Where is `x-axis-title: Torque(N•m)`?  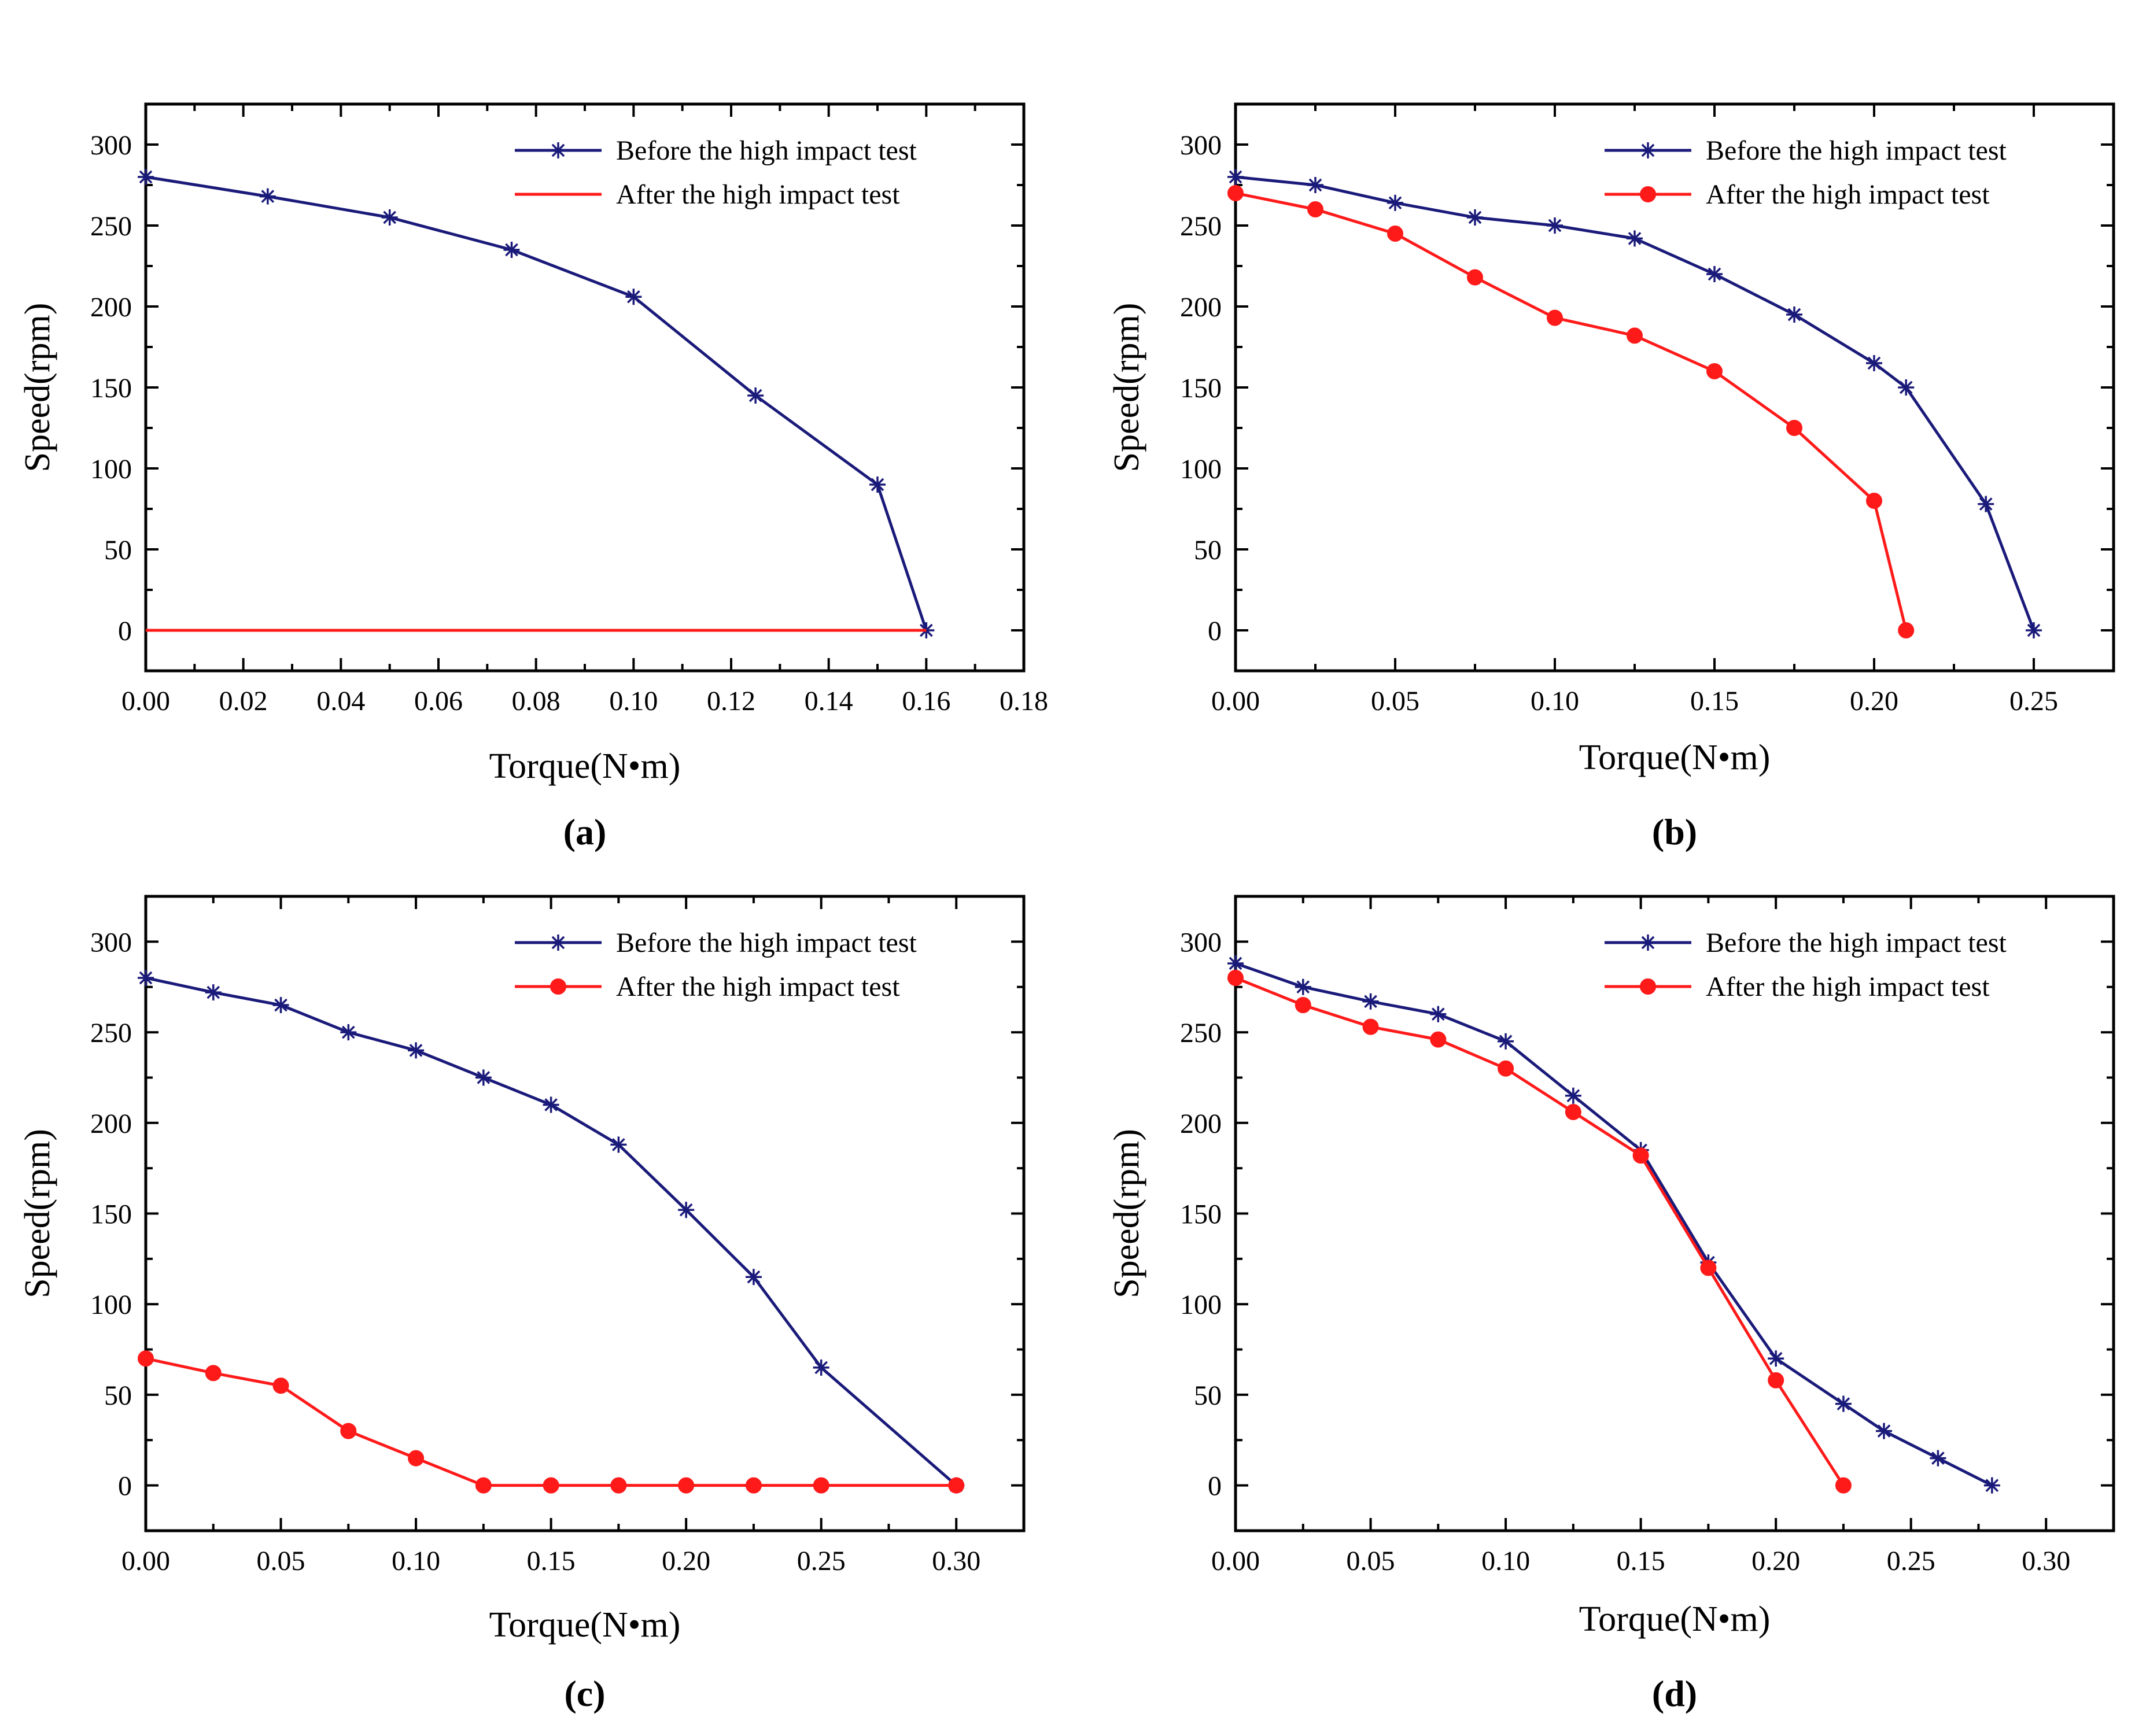 x-axis-title: Torque(N•m) is located at coordinates (1675, 1619).